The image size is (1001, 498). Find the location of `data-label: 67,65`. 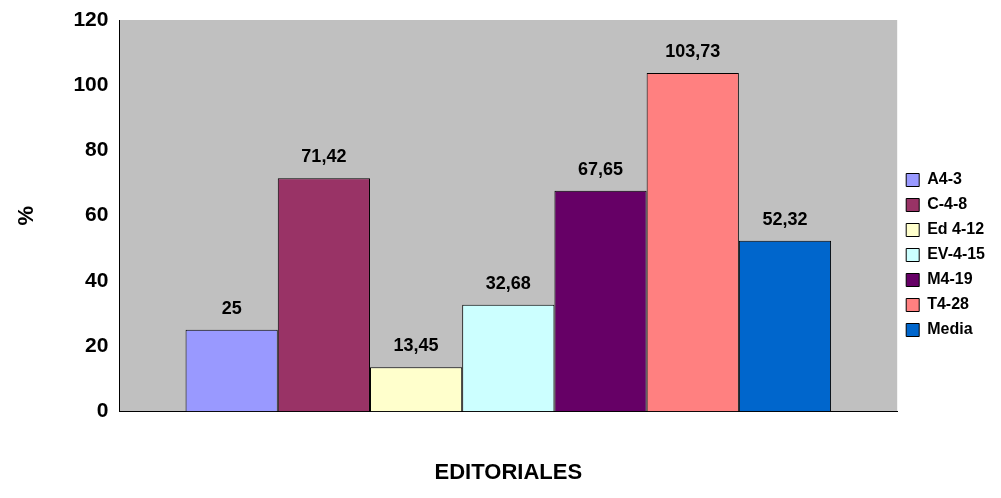

data-label: 67,65 is located at coordinates (601, 168).